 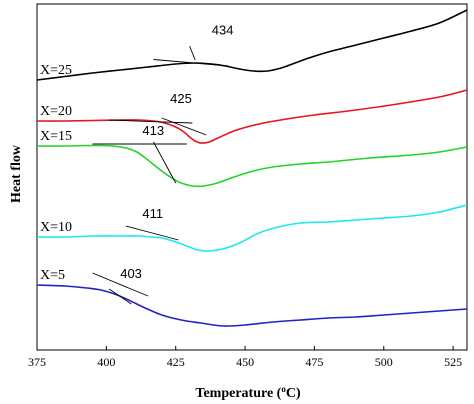 What do you see at coordinates (37, 362) in the screenshot?
I see `x-tick-label: 375` at bounding box center [37, 362].